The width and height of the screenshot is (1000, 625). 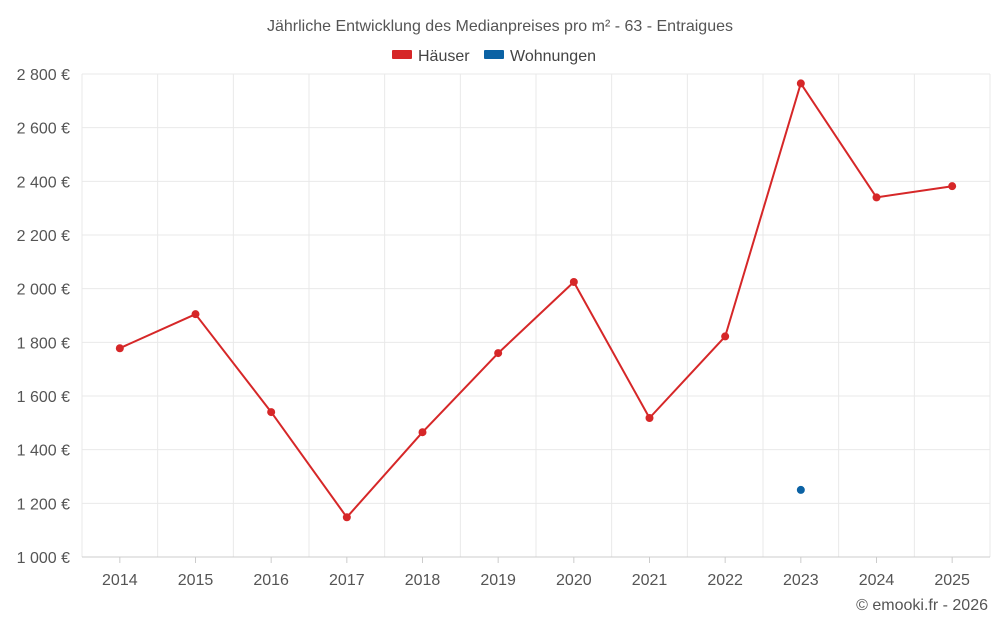 I want to click on y-tick-label: 1 600 €, so click(x=43, y=397).